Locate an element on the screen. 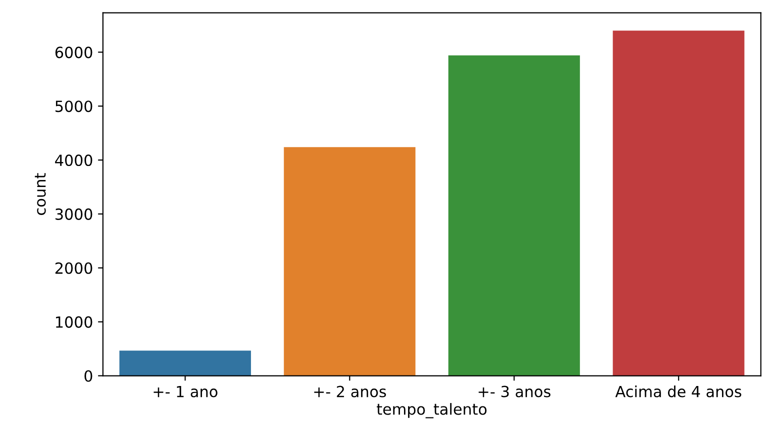 The height and width of the screenshot is (427, 774). x-axis-title: tempo_talento is located at coordinates (431, 410).